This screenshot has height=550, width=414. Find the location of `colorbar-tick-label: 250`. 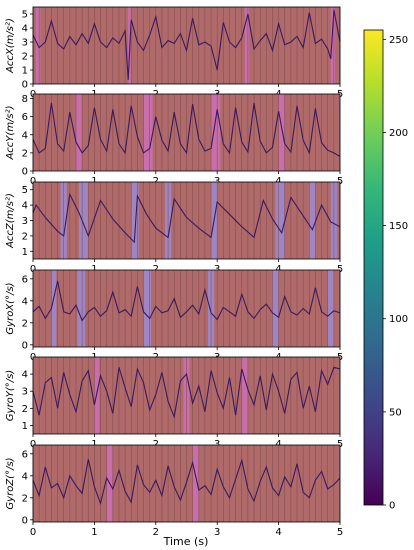

colorbar-tick-label: 250 is located at coordinates (398, 40).